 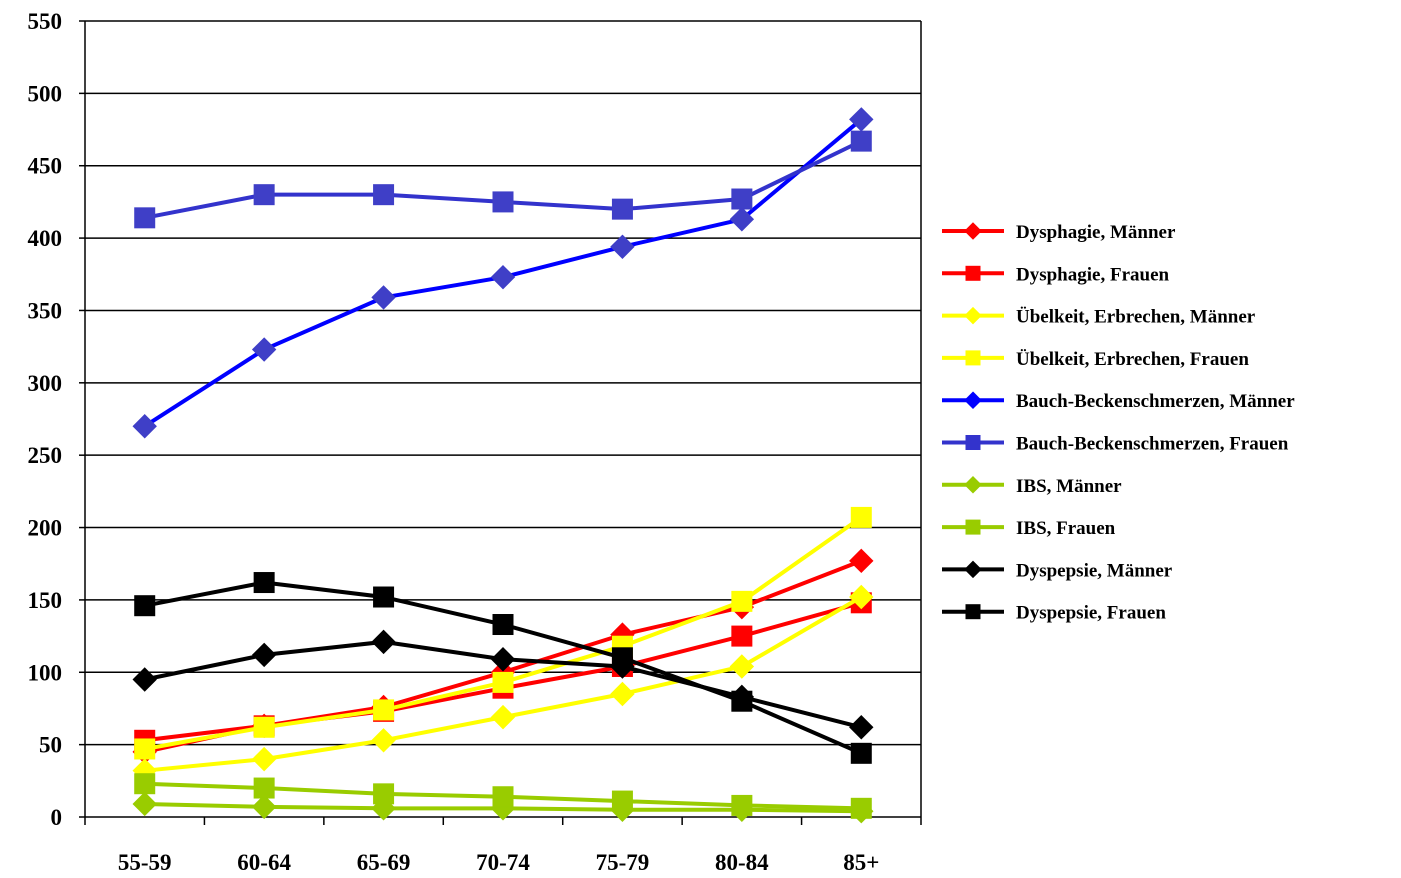 I want to click on legend-item: Dyspepsie, Männer, so click(x=1057, y=570).